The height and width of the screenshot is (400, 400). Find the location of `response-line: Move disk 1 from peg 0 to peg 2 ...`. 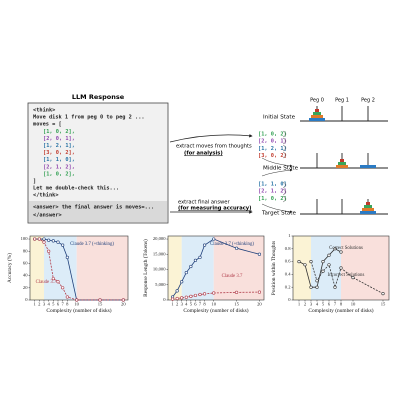

response-line: Move disk 1 from peg 0 to peg 2 ... is located at coordinates (89, 118).